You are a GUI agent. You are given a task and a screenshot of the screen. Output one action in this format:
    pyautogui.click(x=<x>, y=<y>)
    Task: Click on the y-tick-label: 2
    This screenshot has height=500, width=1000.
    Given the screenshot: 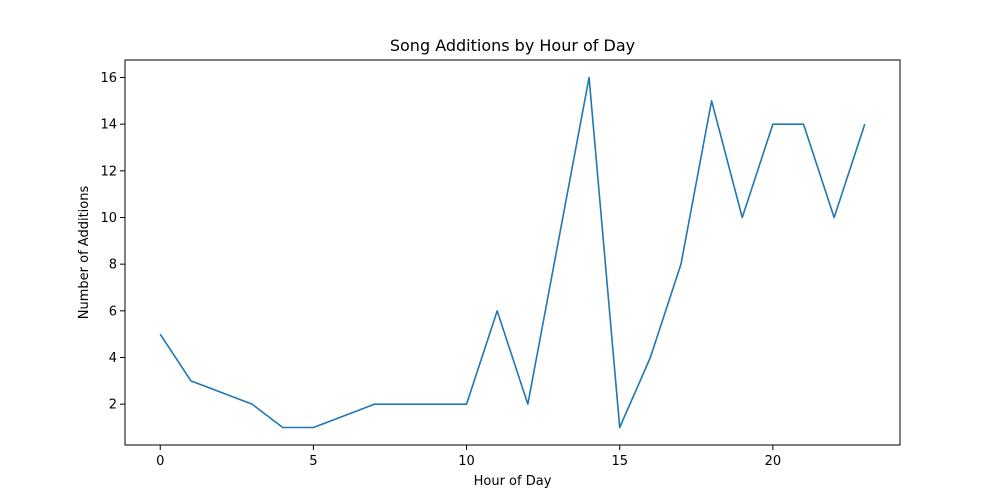 What is the action you would take?
    pyautogui.click(x=113, y=405)
    